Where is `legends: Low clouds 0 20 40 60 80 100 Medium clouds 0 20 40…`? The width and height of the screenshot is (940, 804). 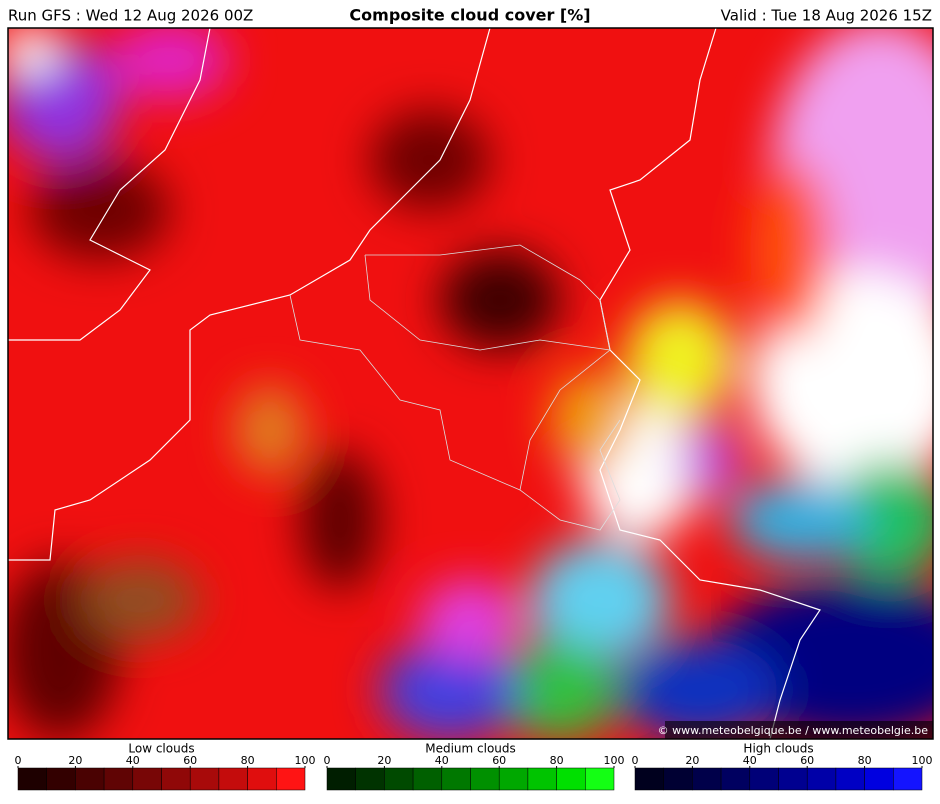 legends: Low clouds 0 20 40 60 80 100 Medium clouds 0 20 40… is located at coordinates (474, 766).